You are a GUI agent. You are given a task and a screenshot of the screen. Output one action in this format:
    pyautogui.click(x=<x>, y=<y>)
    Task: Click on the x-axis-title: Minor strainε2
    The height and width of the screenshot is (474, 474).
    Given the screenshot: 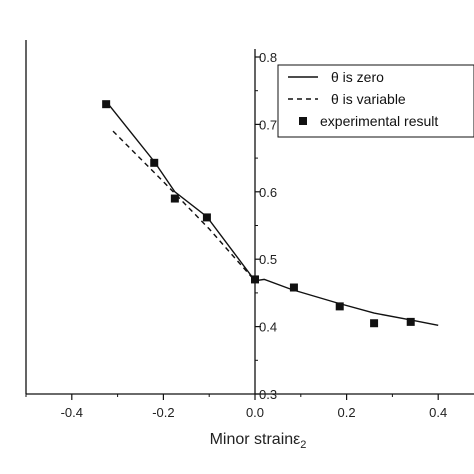 What is the action you would take?
    pyautogui.click(x=258, y=441)
    